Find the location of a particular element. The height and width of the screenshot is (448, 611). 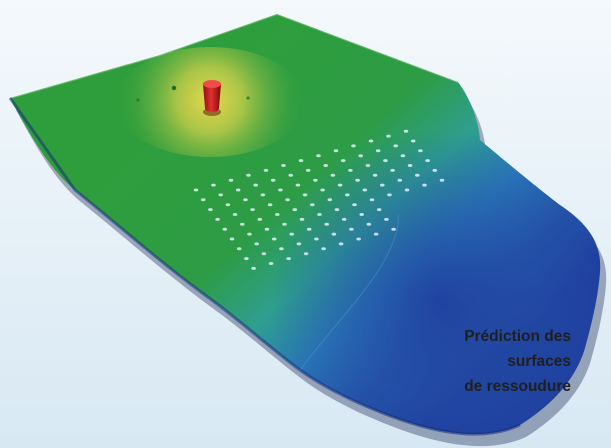

injection-point-body is located at coordinates (212, 98).